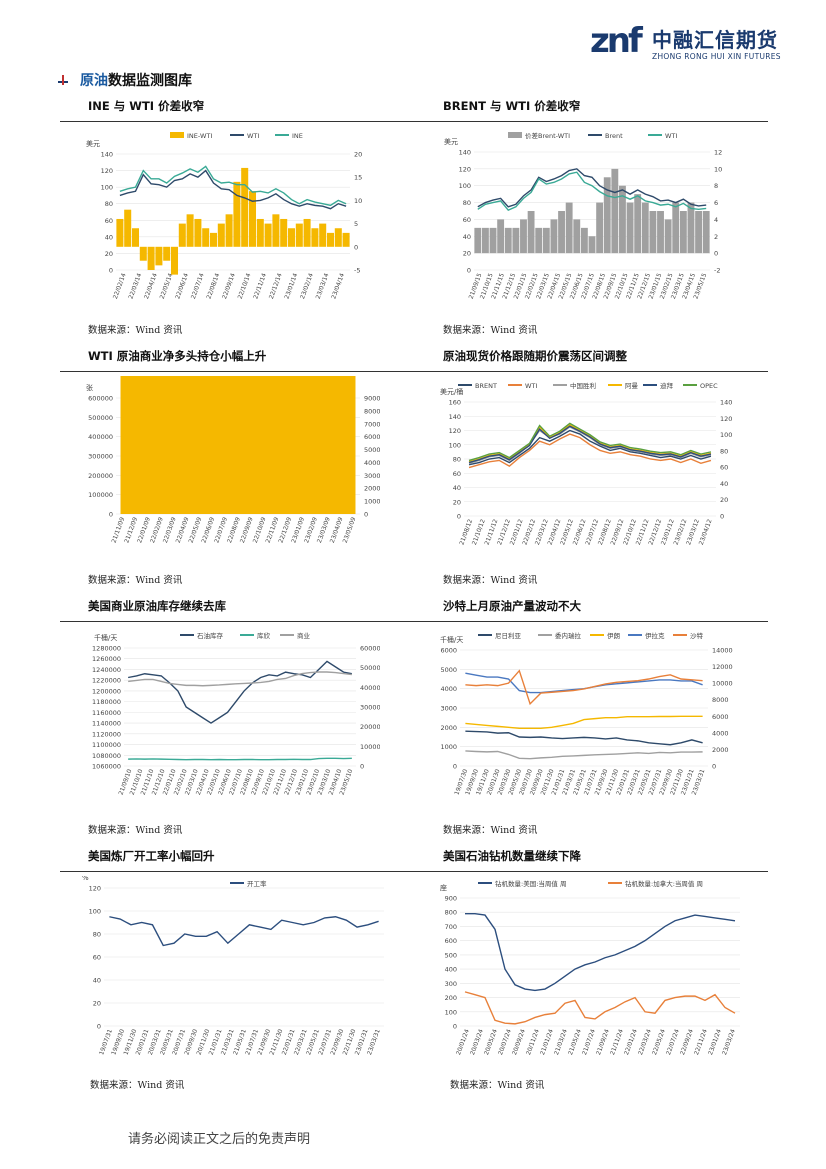 Image resolution: width=826 pixels, height=1169 pixels. What do you see at coordinates (448, 651) in the screenshot?
I see `y-tick-label: 6000` at bounding box center [448, 651].